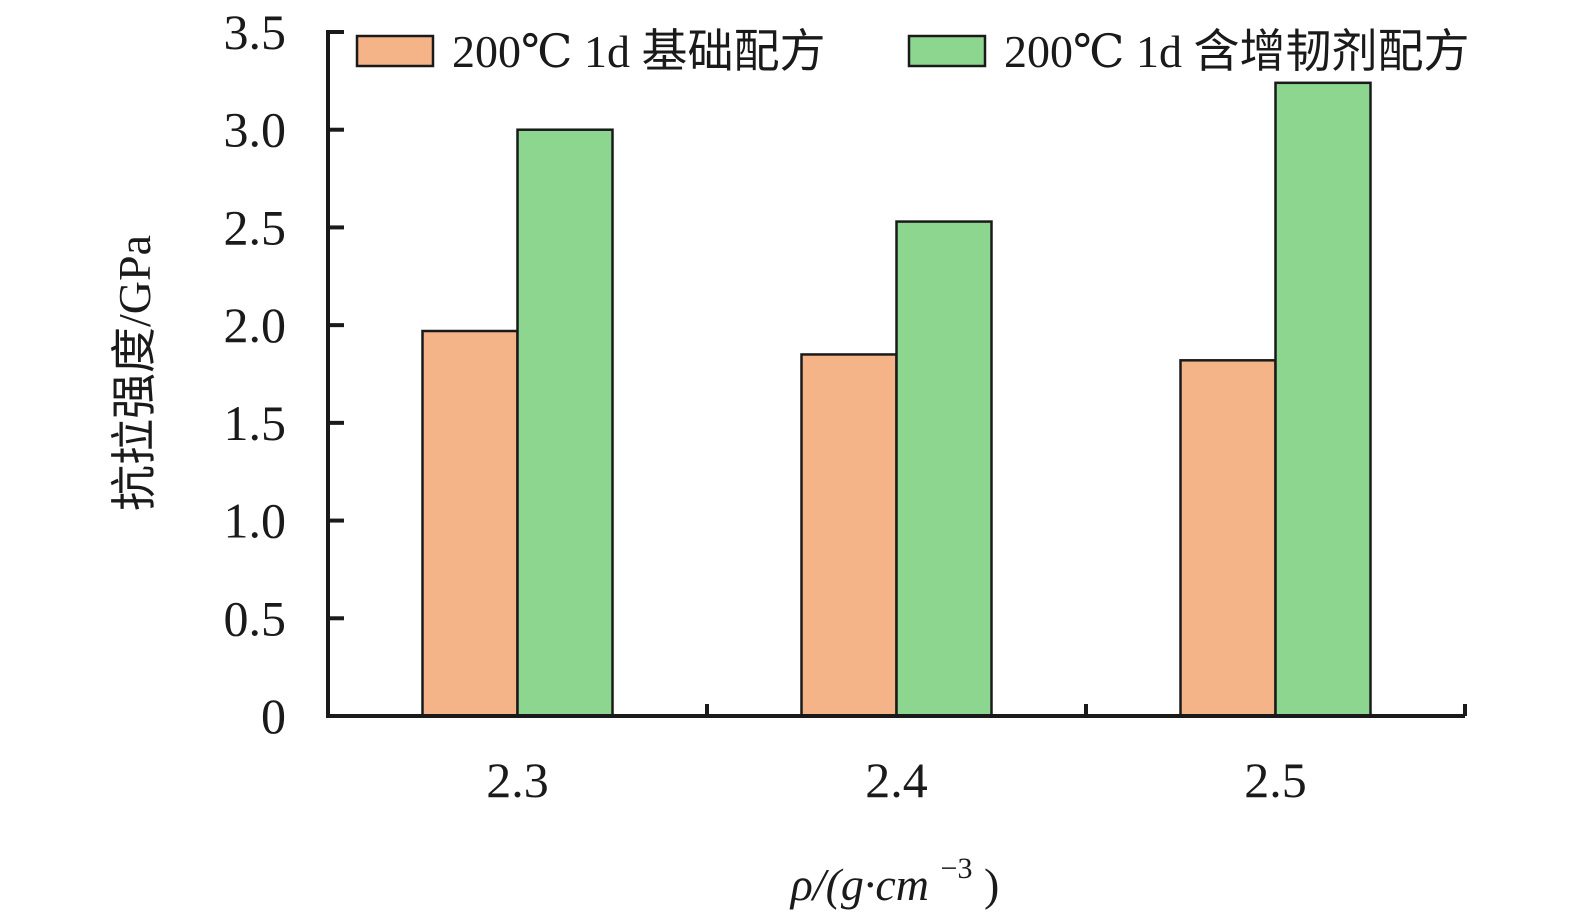  Describe the element at coordinates (991, 884) in the screenshot. I see `x-axis-title-suffix: )` at that location.